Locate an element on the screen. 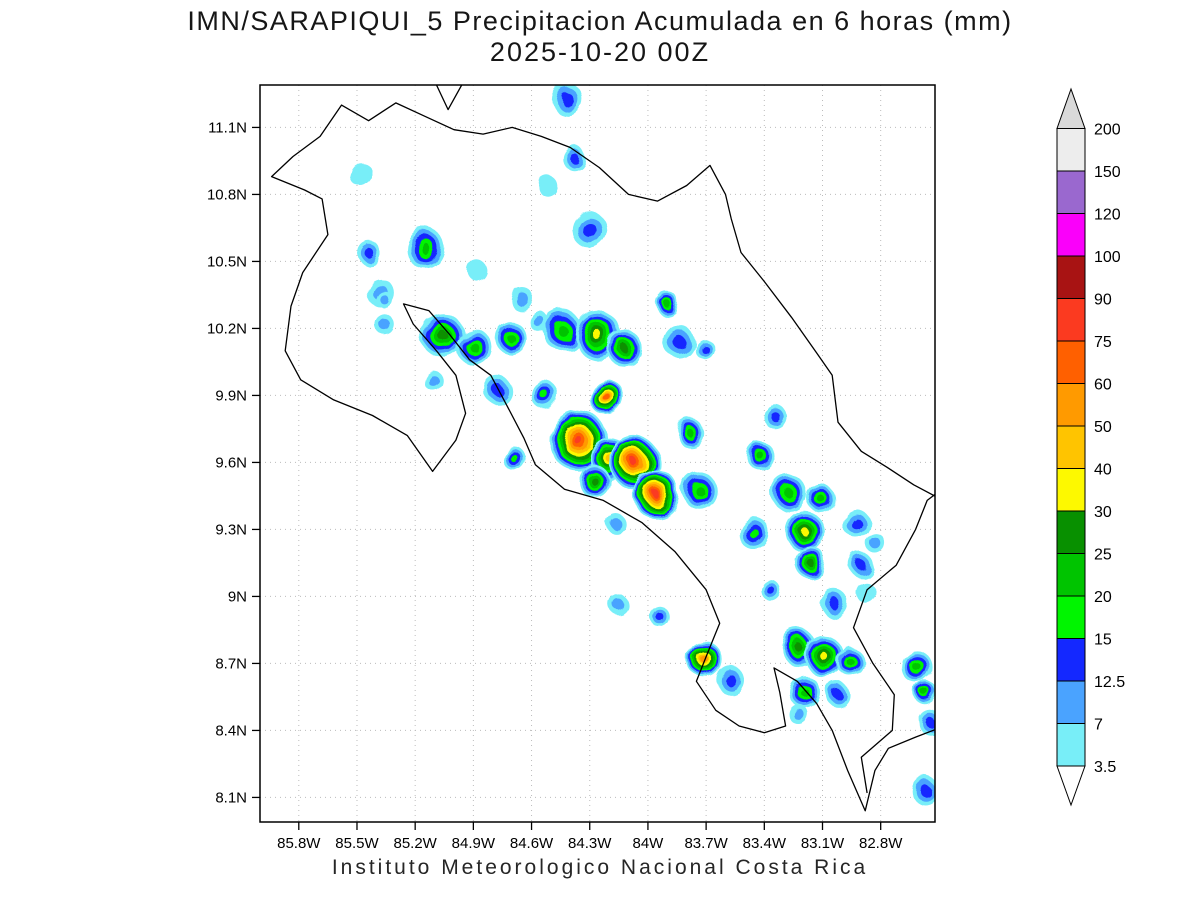 This screenshot has height=900, width=1200. colorbar-tick-label: 75 is located at coordinates (1103, 342).